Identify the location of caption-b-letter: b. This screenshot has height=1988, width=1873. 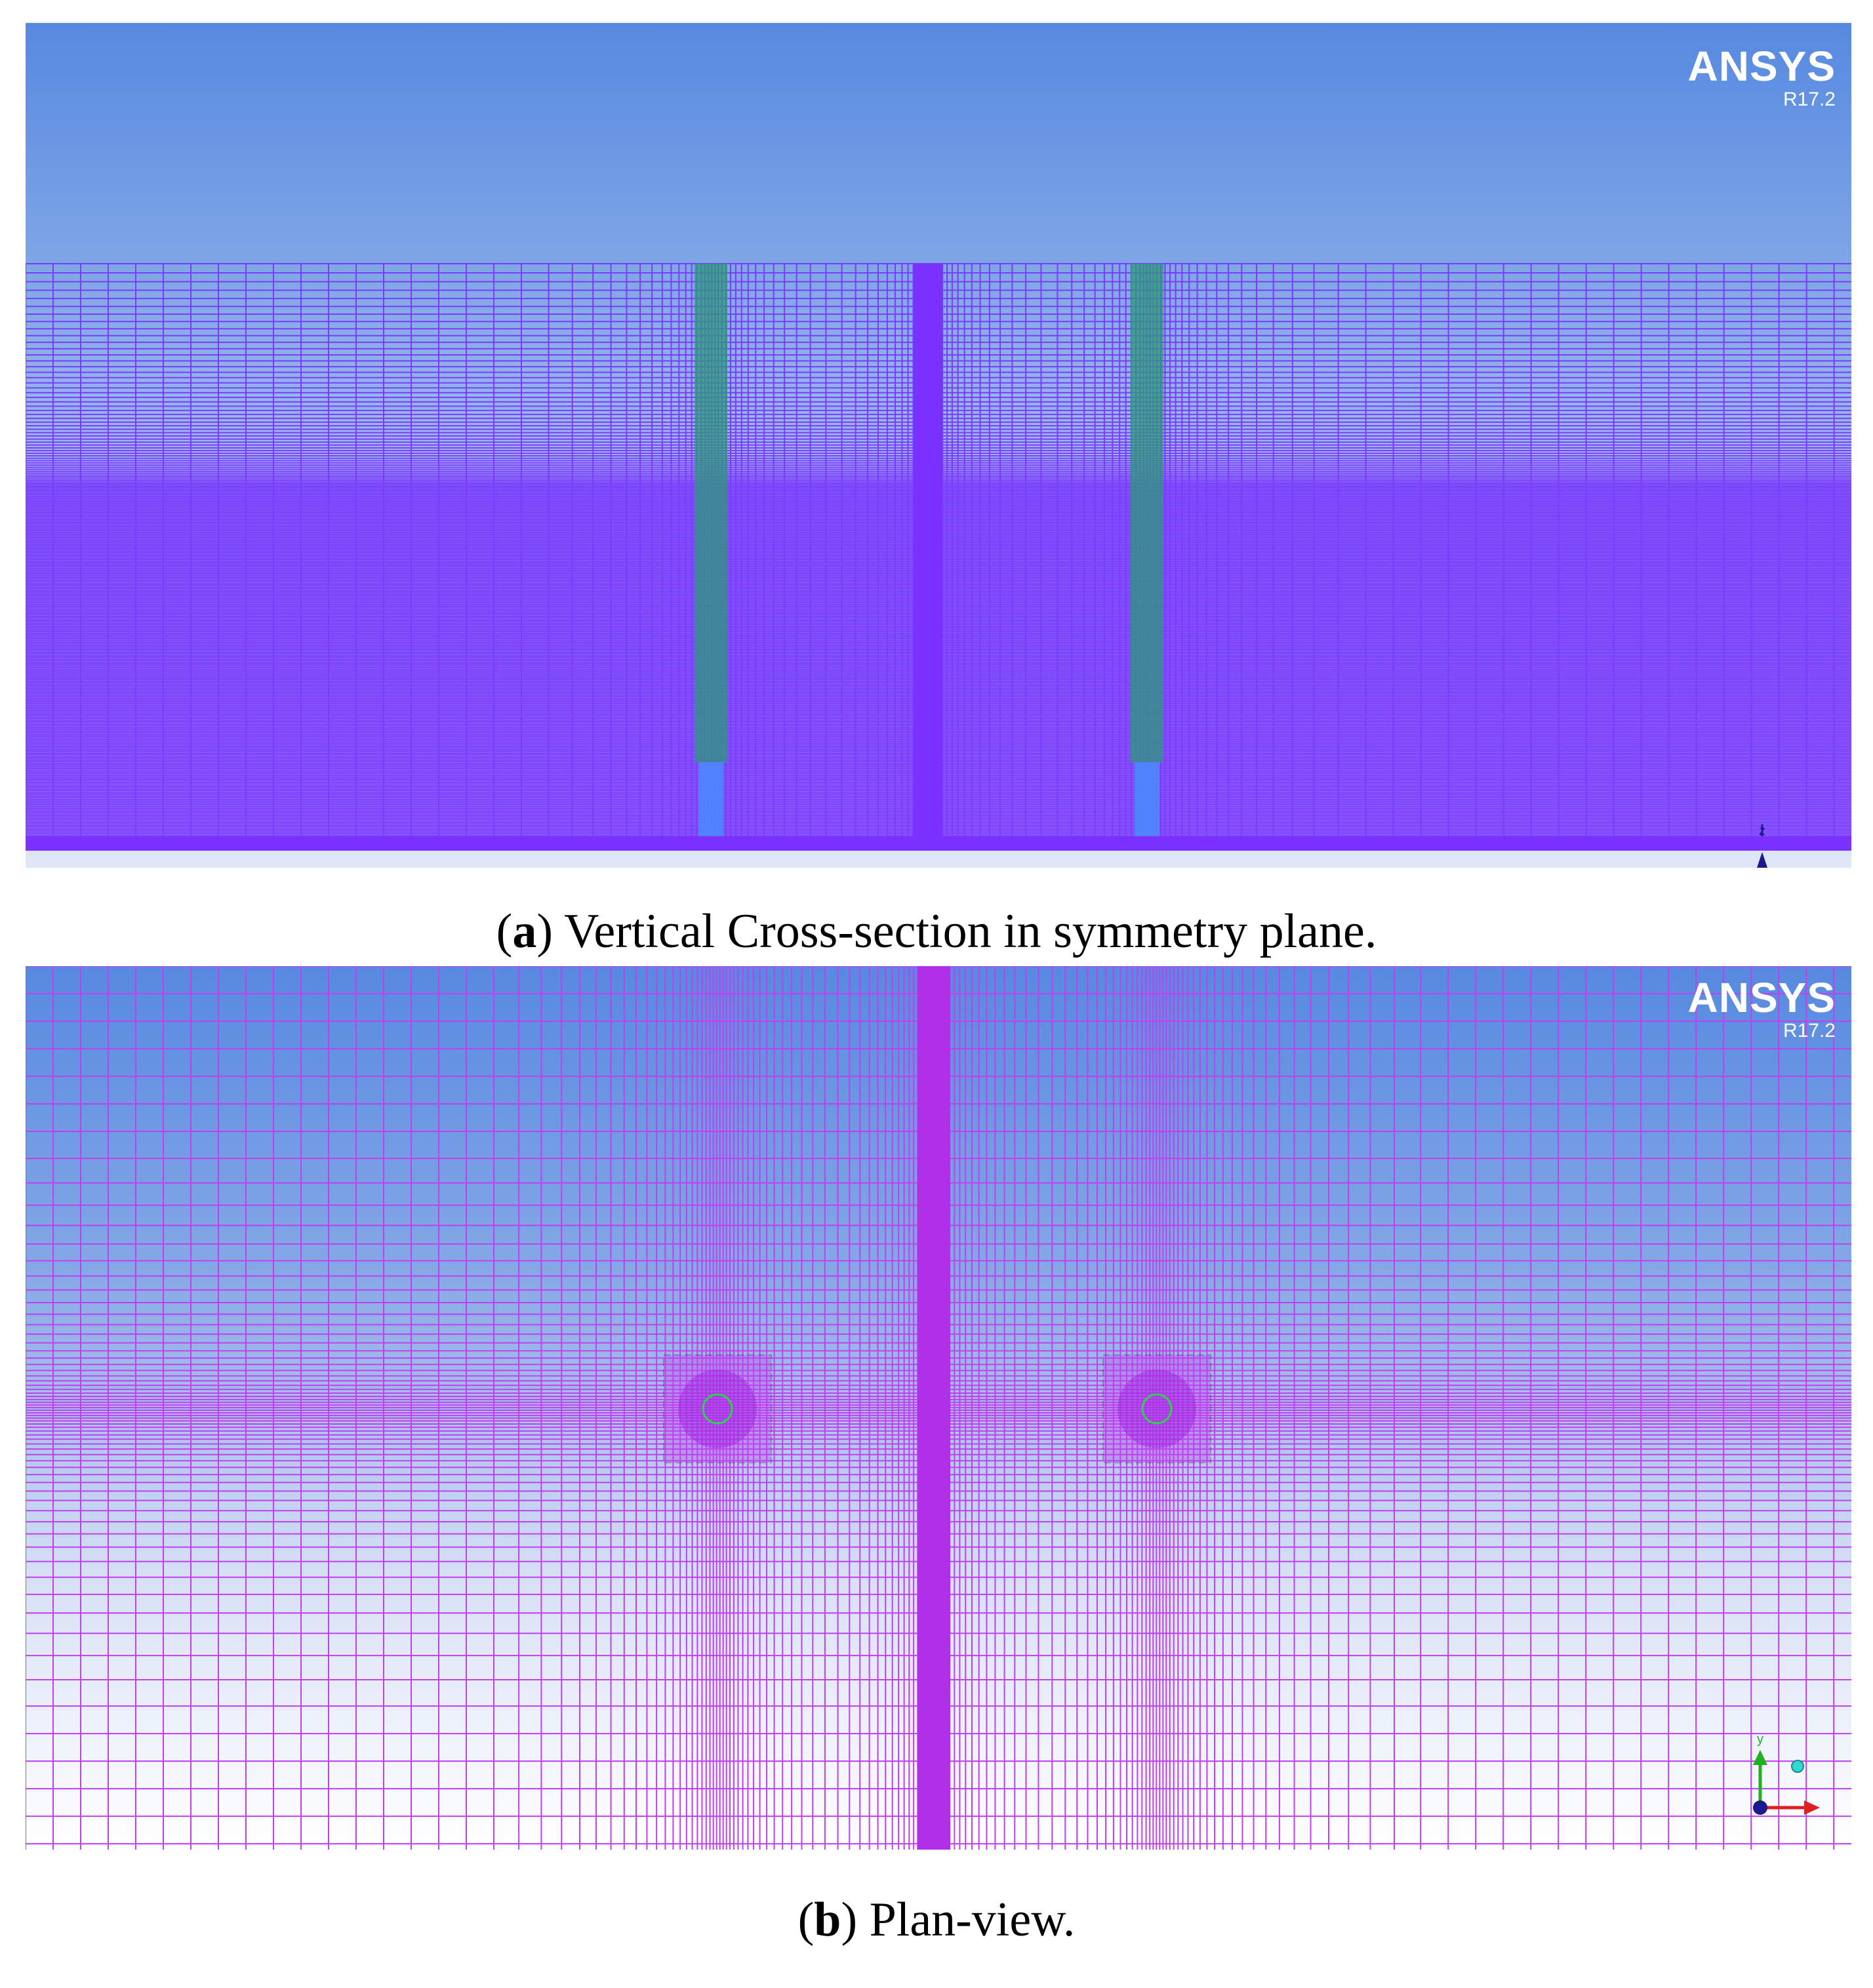
(827, 1920).